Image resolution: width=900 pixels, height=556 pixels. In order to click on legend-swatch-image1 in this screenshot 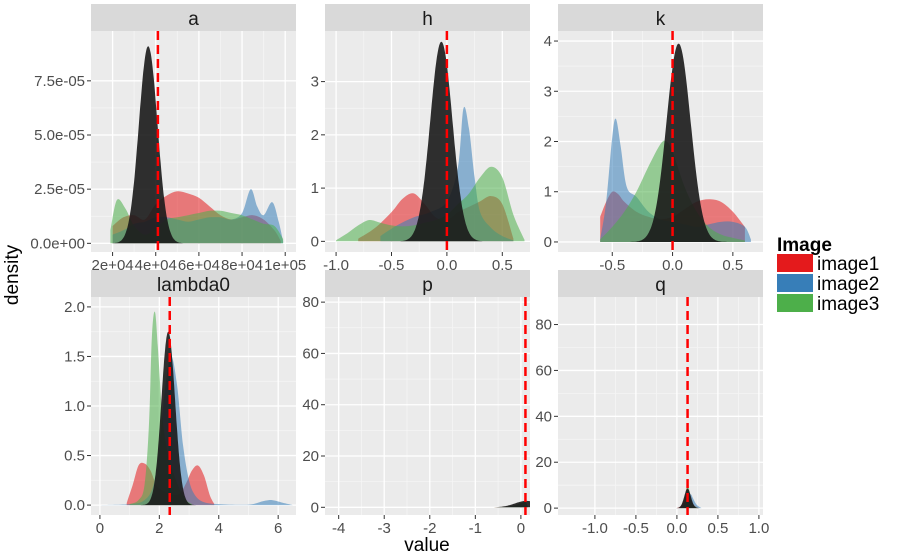, I will do `click(795, 263)`.